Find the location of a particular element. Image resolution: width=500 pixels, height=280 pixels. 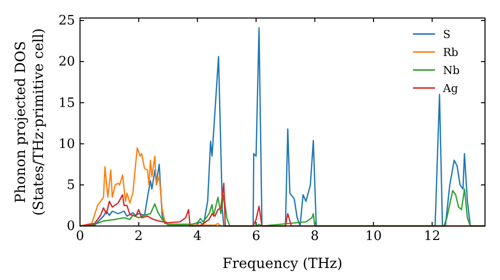

y-tick-label: 20 is located at coordinates (66, 62).